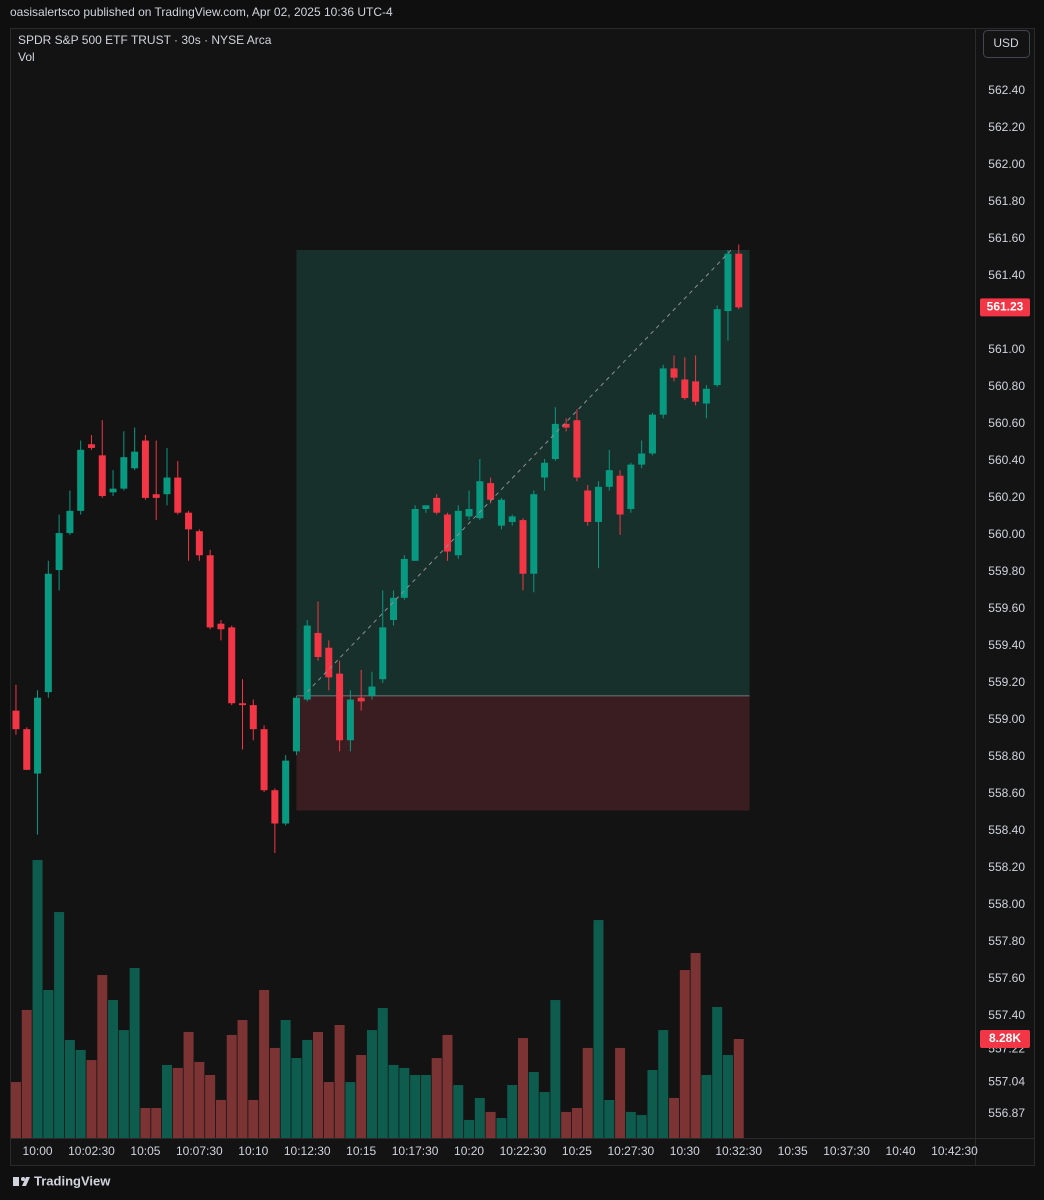 Image resolution: width=1044 pixels, height=1200 pixels. What do you see at coordinates (1006, 349) in the screenshot?
I see `y-tick-label: 561.00` at bounding box center [1006, 349].